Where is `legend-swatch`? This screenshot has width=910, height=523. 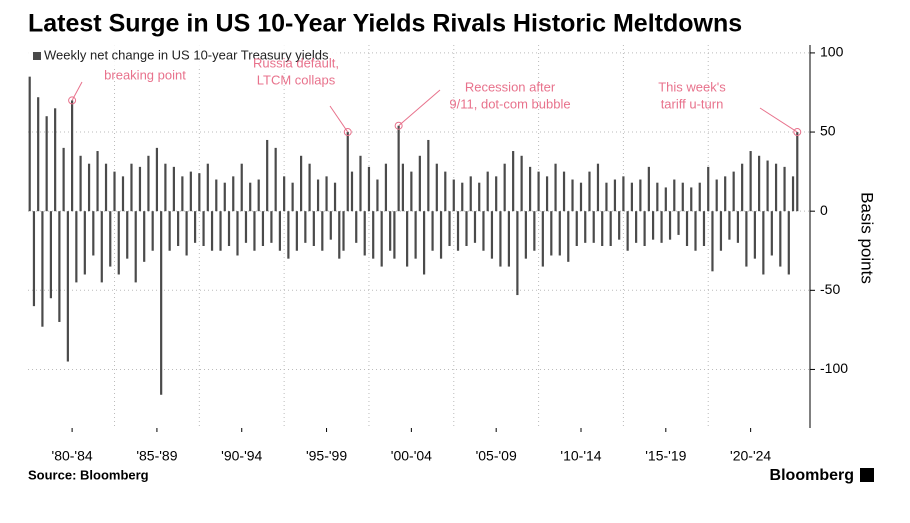
legend-swatch is located at coordinates (37, 56).